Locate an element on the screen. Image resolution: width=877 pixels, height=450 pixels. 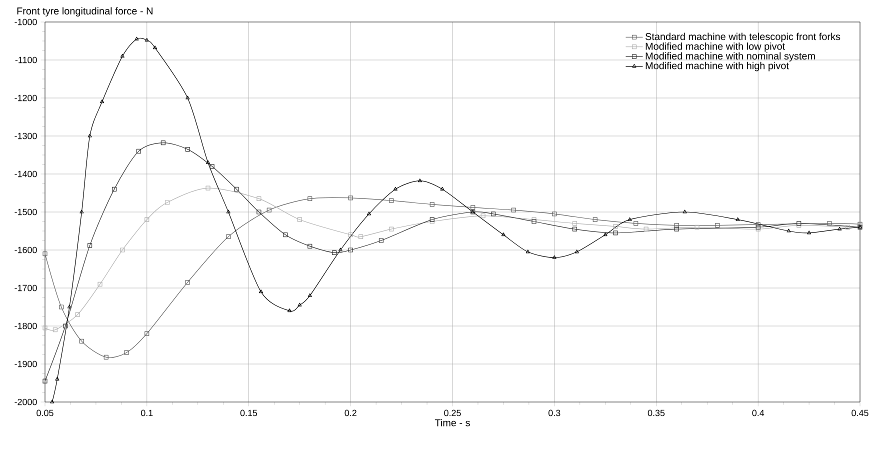
legend-label: Modified machine with nominal system is located at coordinates (730, 57).